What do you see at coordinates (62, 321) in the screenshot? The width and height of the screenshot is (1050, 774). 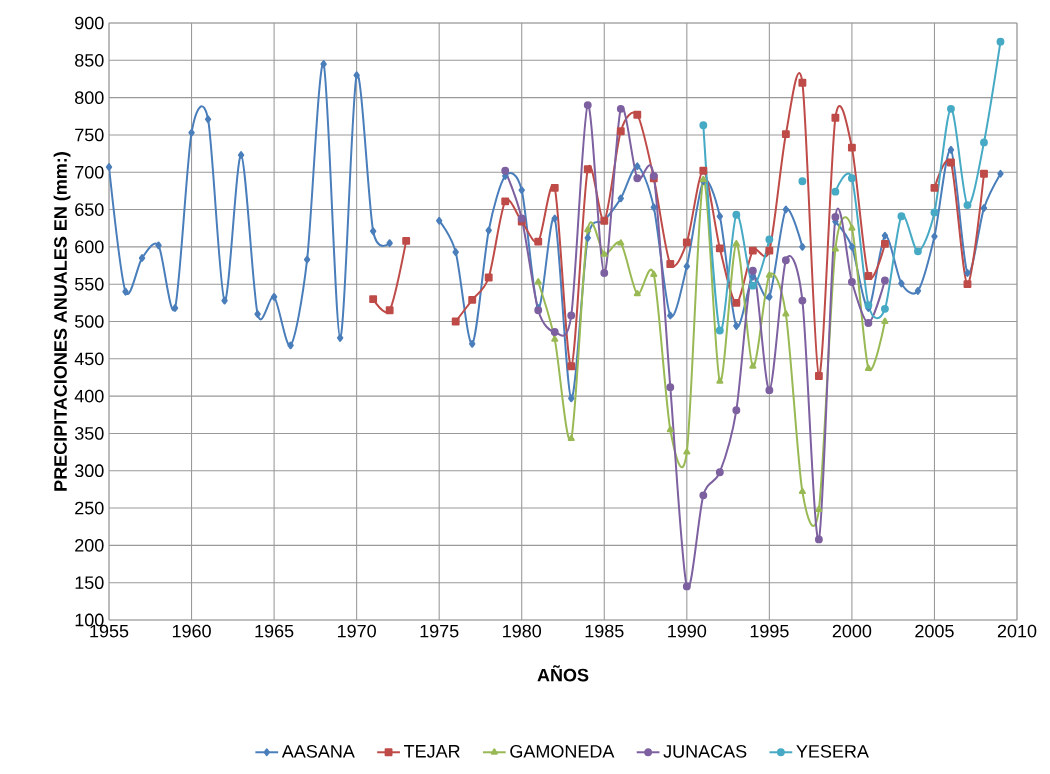 I see `y-axis-title: PRECIPITACIONES ANUALES EN (mm:)` at bounding box center [62, 321].